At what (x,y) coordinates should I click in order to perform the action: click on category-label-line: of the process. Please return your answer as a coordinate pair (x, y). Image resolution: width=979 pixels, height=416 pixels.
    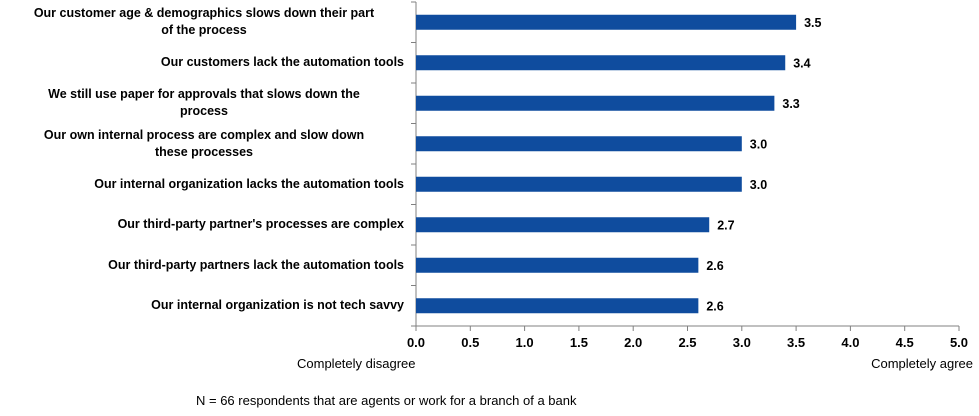
    Looking at the image, I should click on (204, 30).